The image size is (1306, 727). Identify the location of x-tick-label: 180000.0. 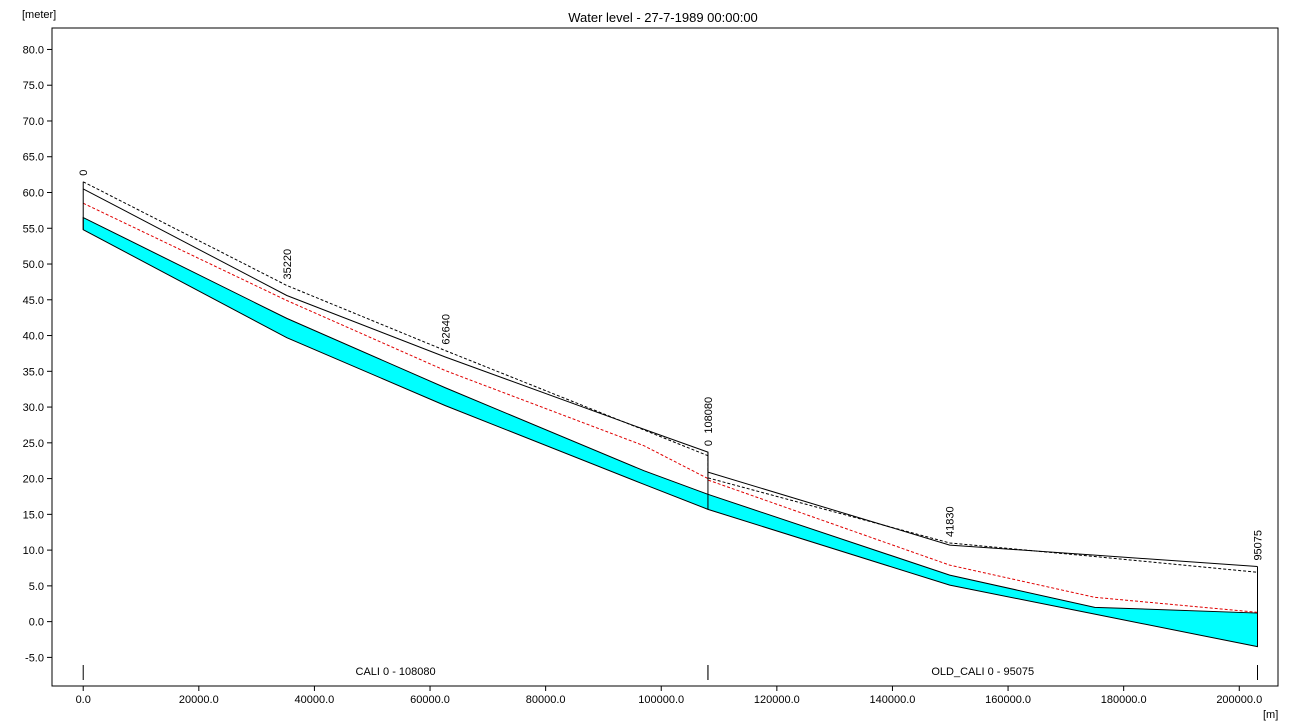
(1124, 700).